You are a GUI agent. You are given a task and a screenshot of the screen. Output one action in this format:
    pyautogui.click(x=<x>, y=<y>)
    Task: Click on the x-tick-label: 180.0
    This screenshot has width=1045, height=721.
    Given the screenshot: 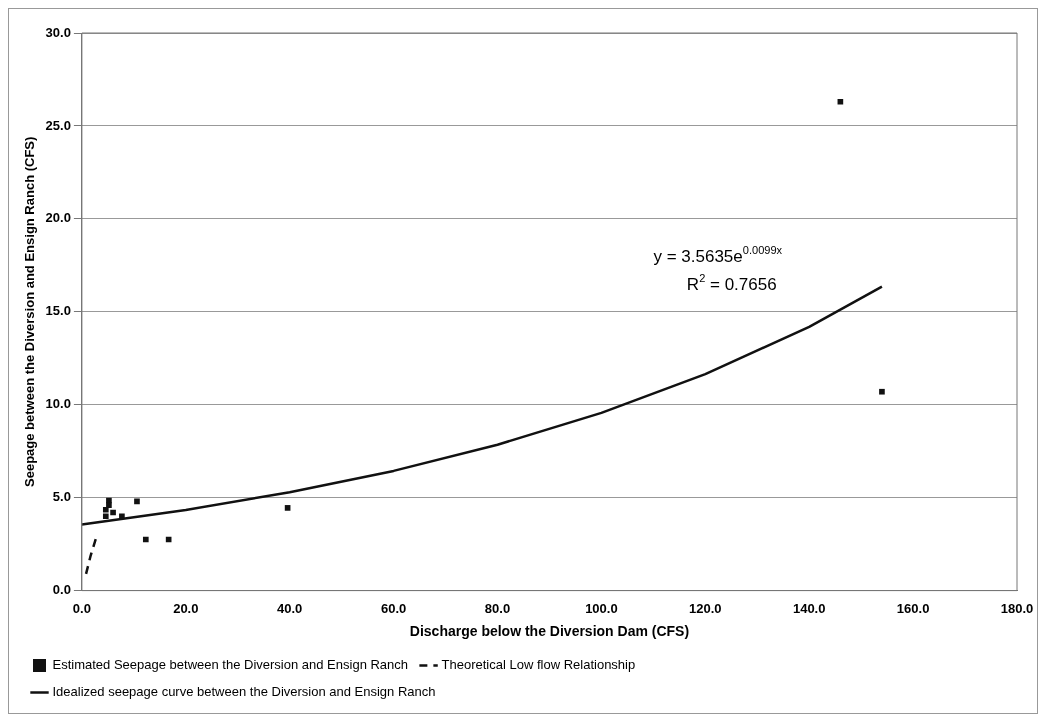 What is the action you would take?
    pyautogui.click(x=1017, y=608)
    